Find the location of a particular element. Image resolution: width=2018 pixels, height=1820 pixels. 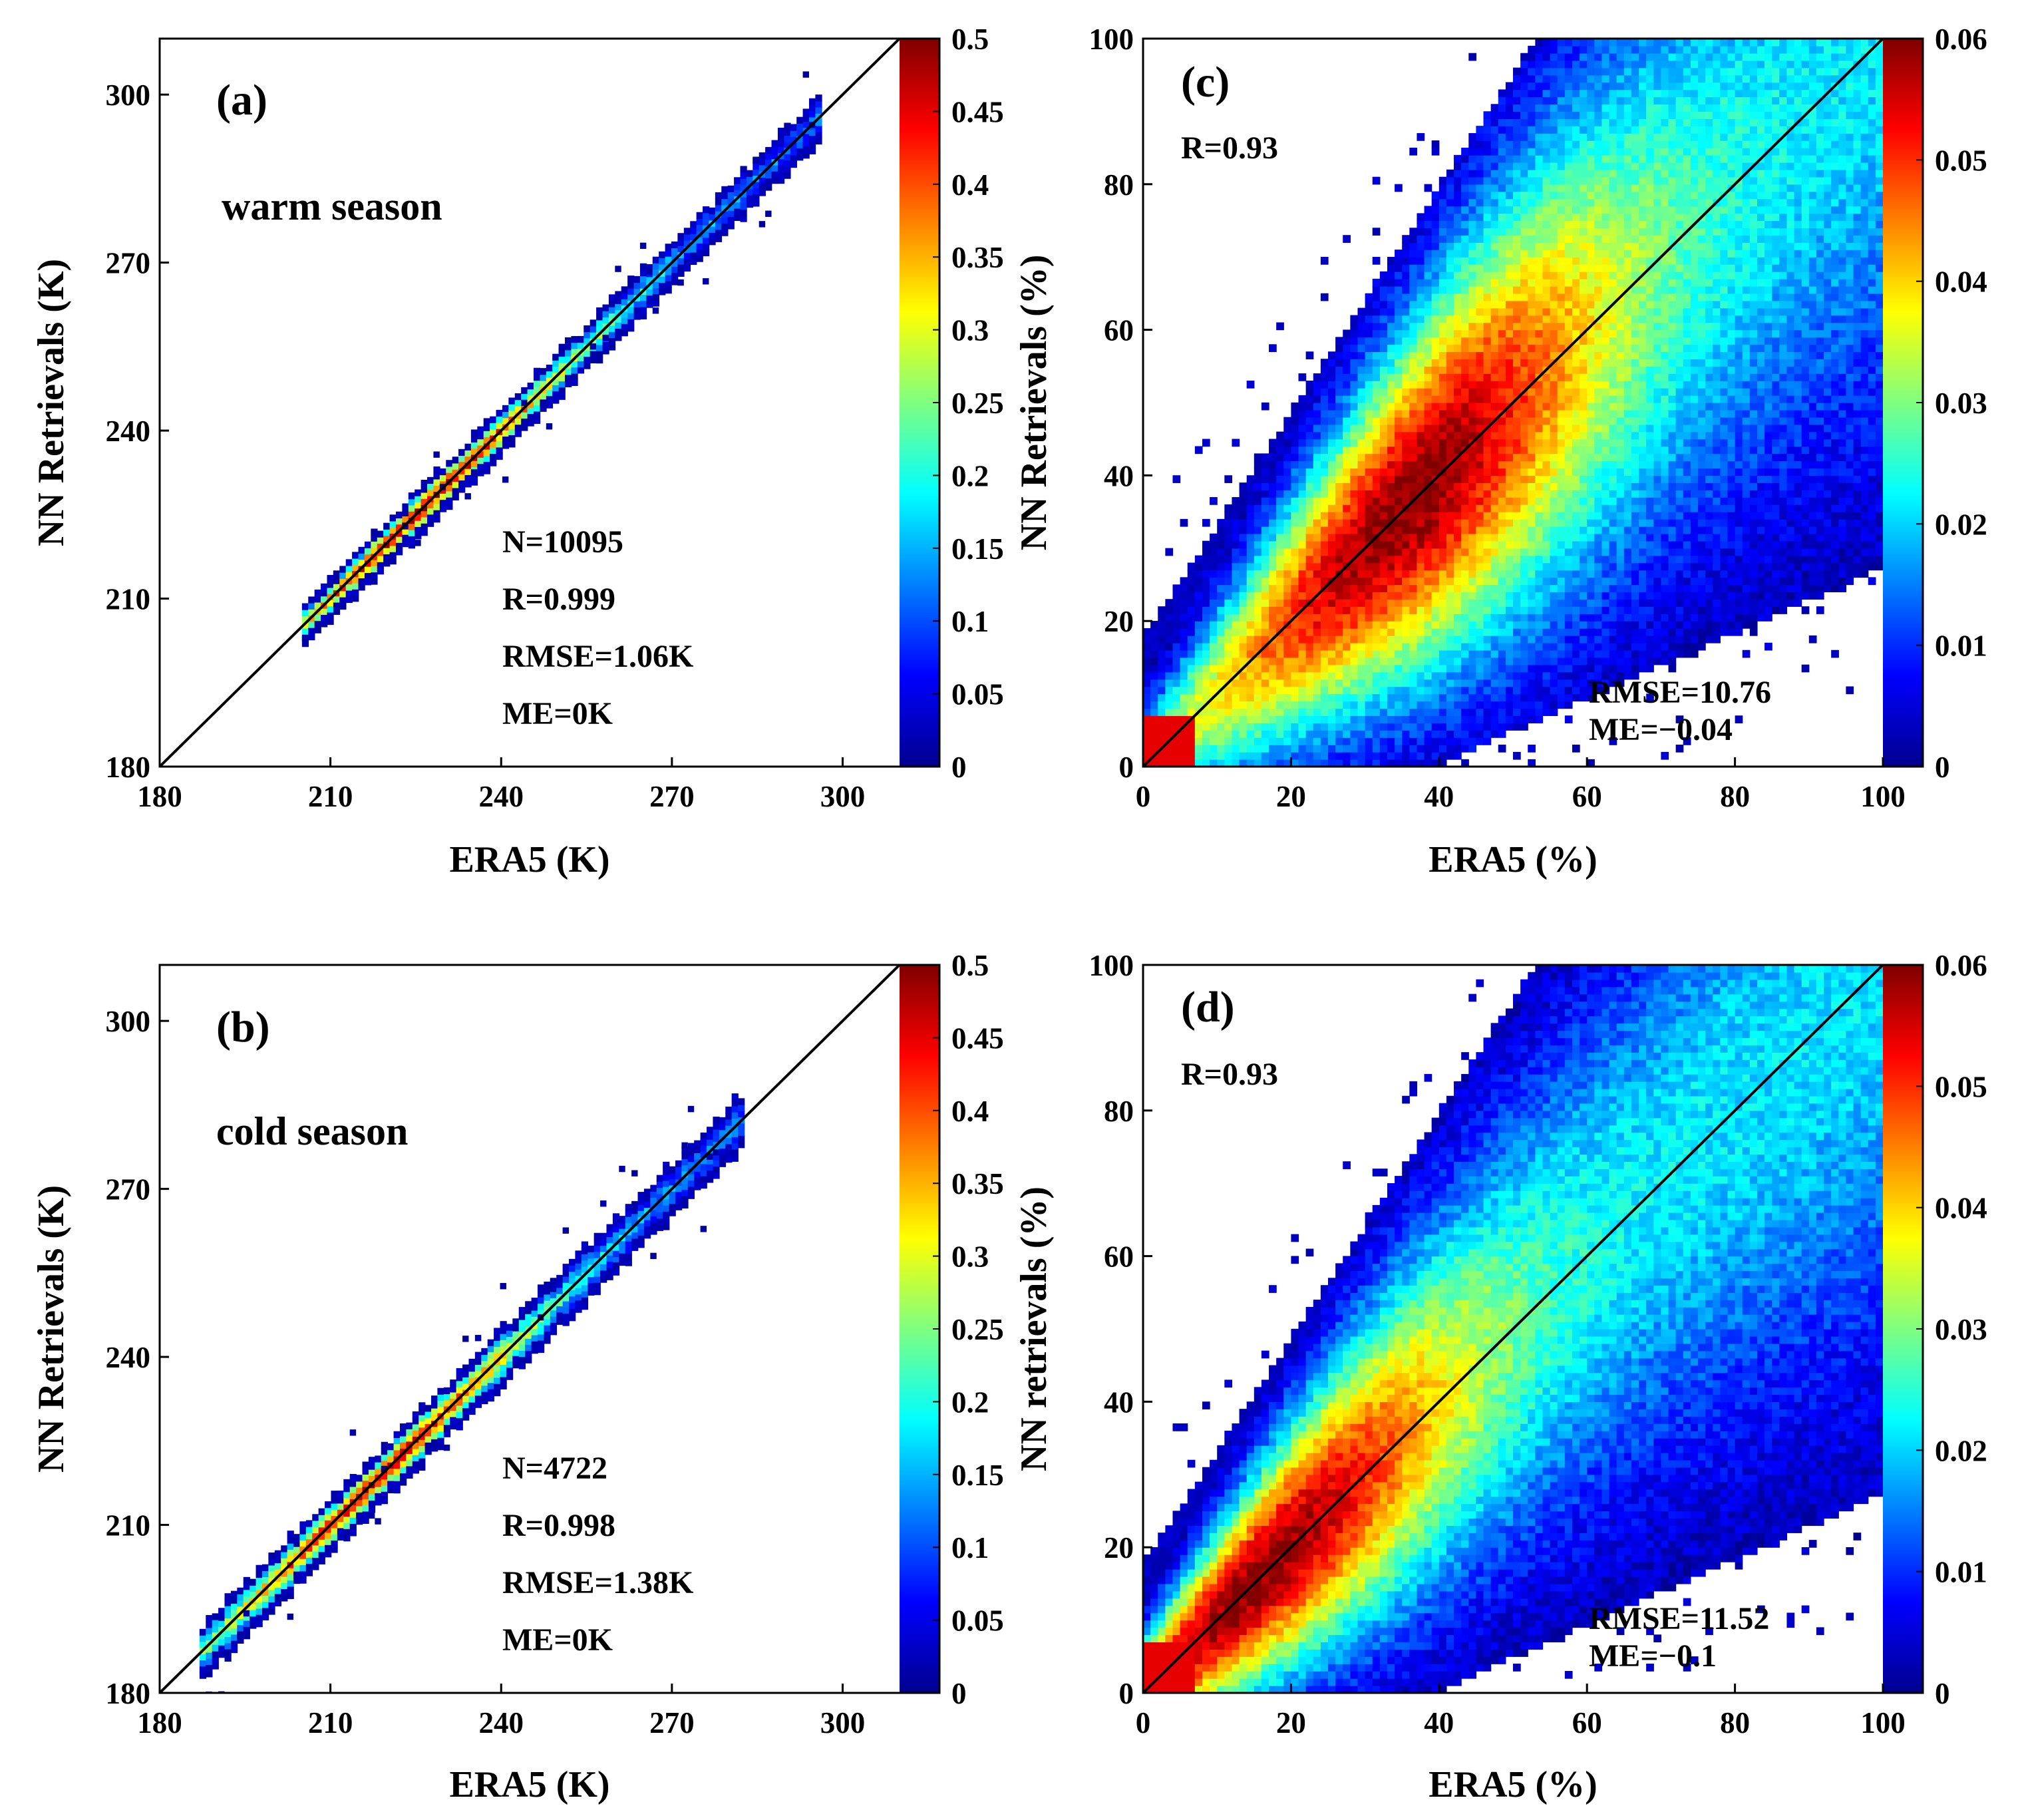

stat-me-b: ME=0K is located at coordinates (557, 1640).